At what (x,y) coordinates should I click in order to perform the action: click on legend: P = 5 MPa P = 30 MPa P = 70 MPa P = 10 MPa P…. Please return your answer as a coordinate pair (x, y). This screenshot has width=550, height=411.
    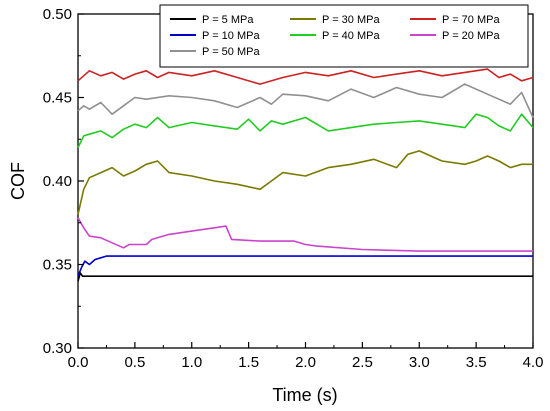
    Looking at the image, I should click on (344, 36).